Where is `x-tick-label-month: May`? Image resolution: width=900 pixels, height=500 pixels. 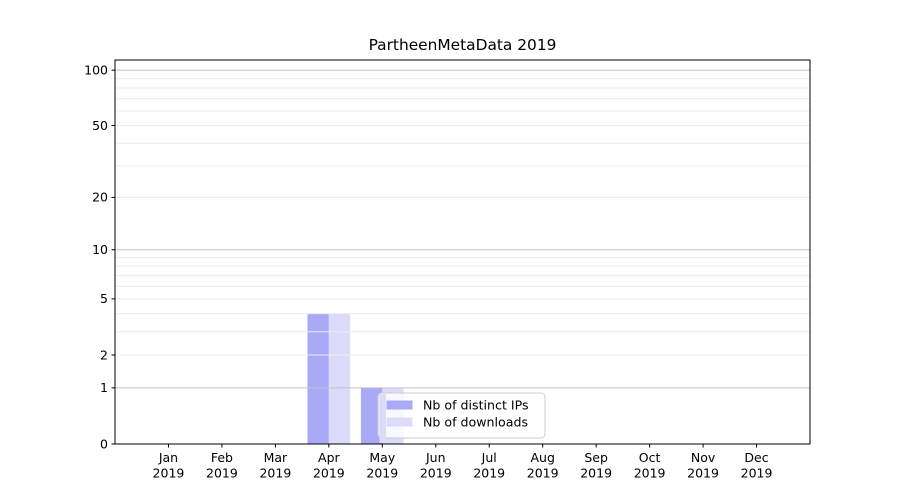
x-tick-label-month: May is located at coordinates (382, 457).